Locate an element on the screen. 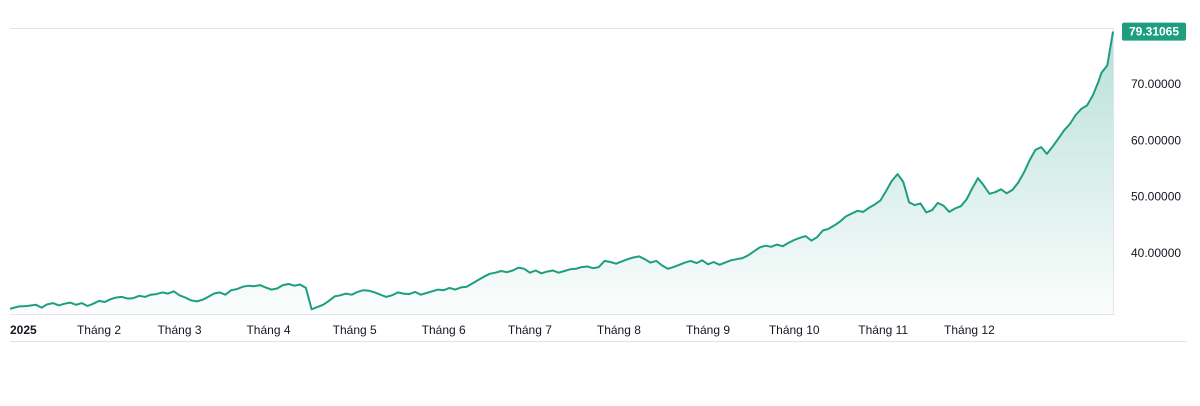  y-tick-label: 50.00000 is located at coordinates (1156, 197).